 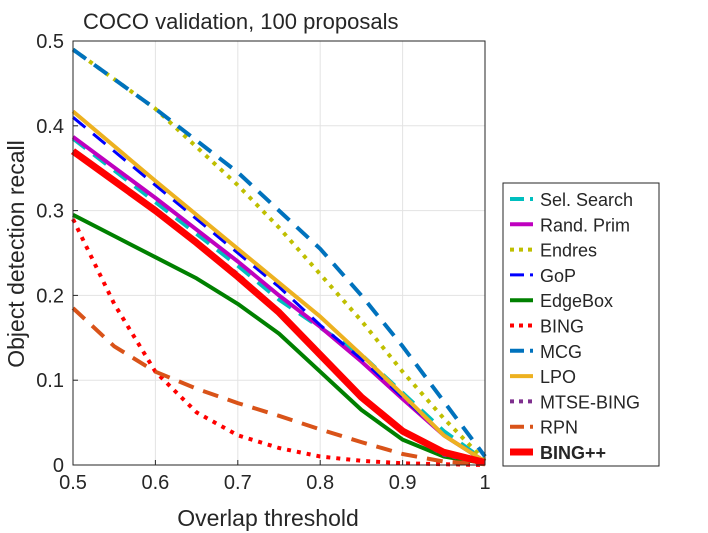 What do you see at coordinates (155, 483) in the screenshot?
I see `x-tick-label: 0.6` at bounding box center [155, 483].